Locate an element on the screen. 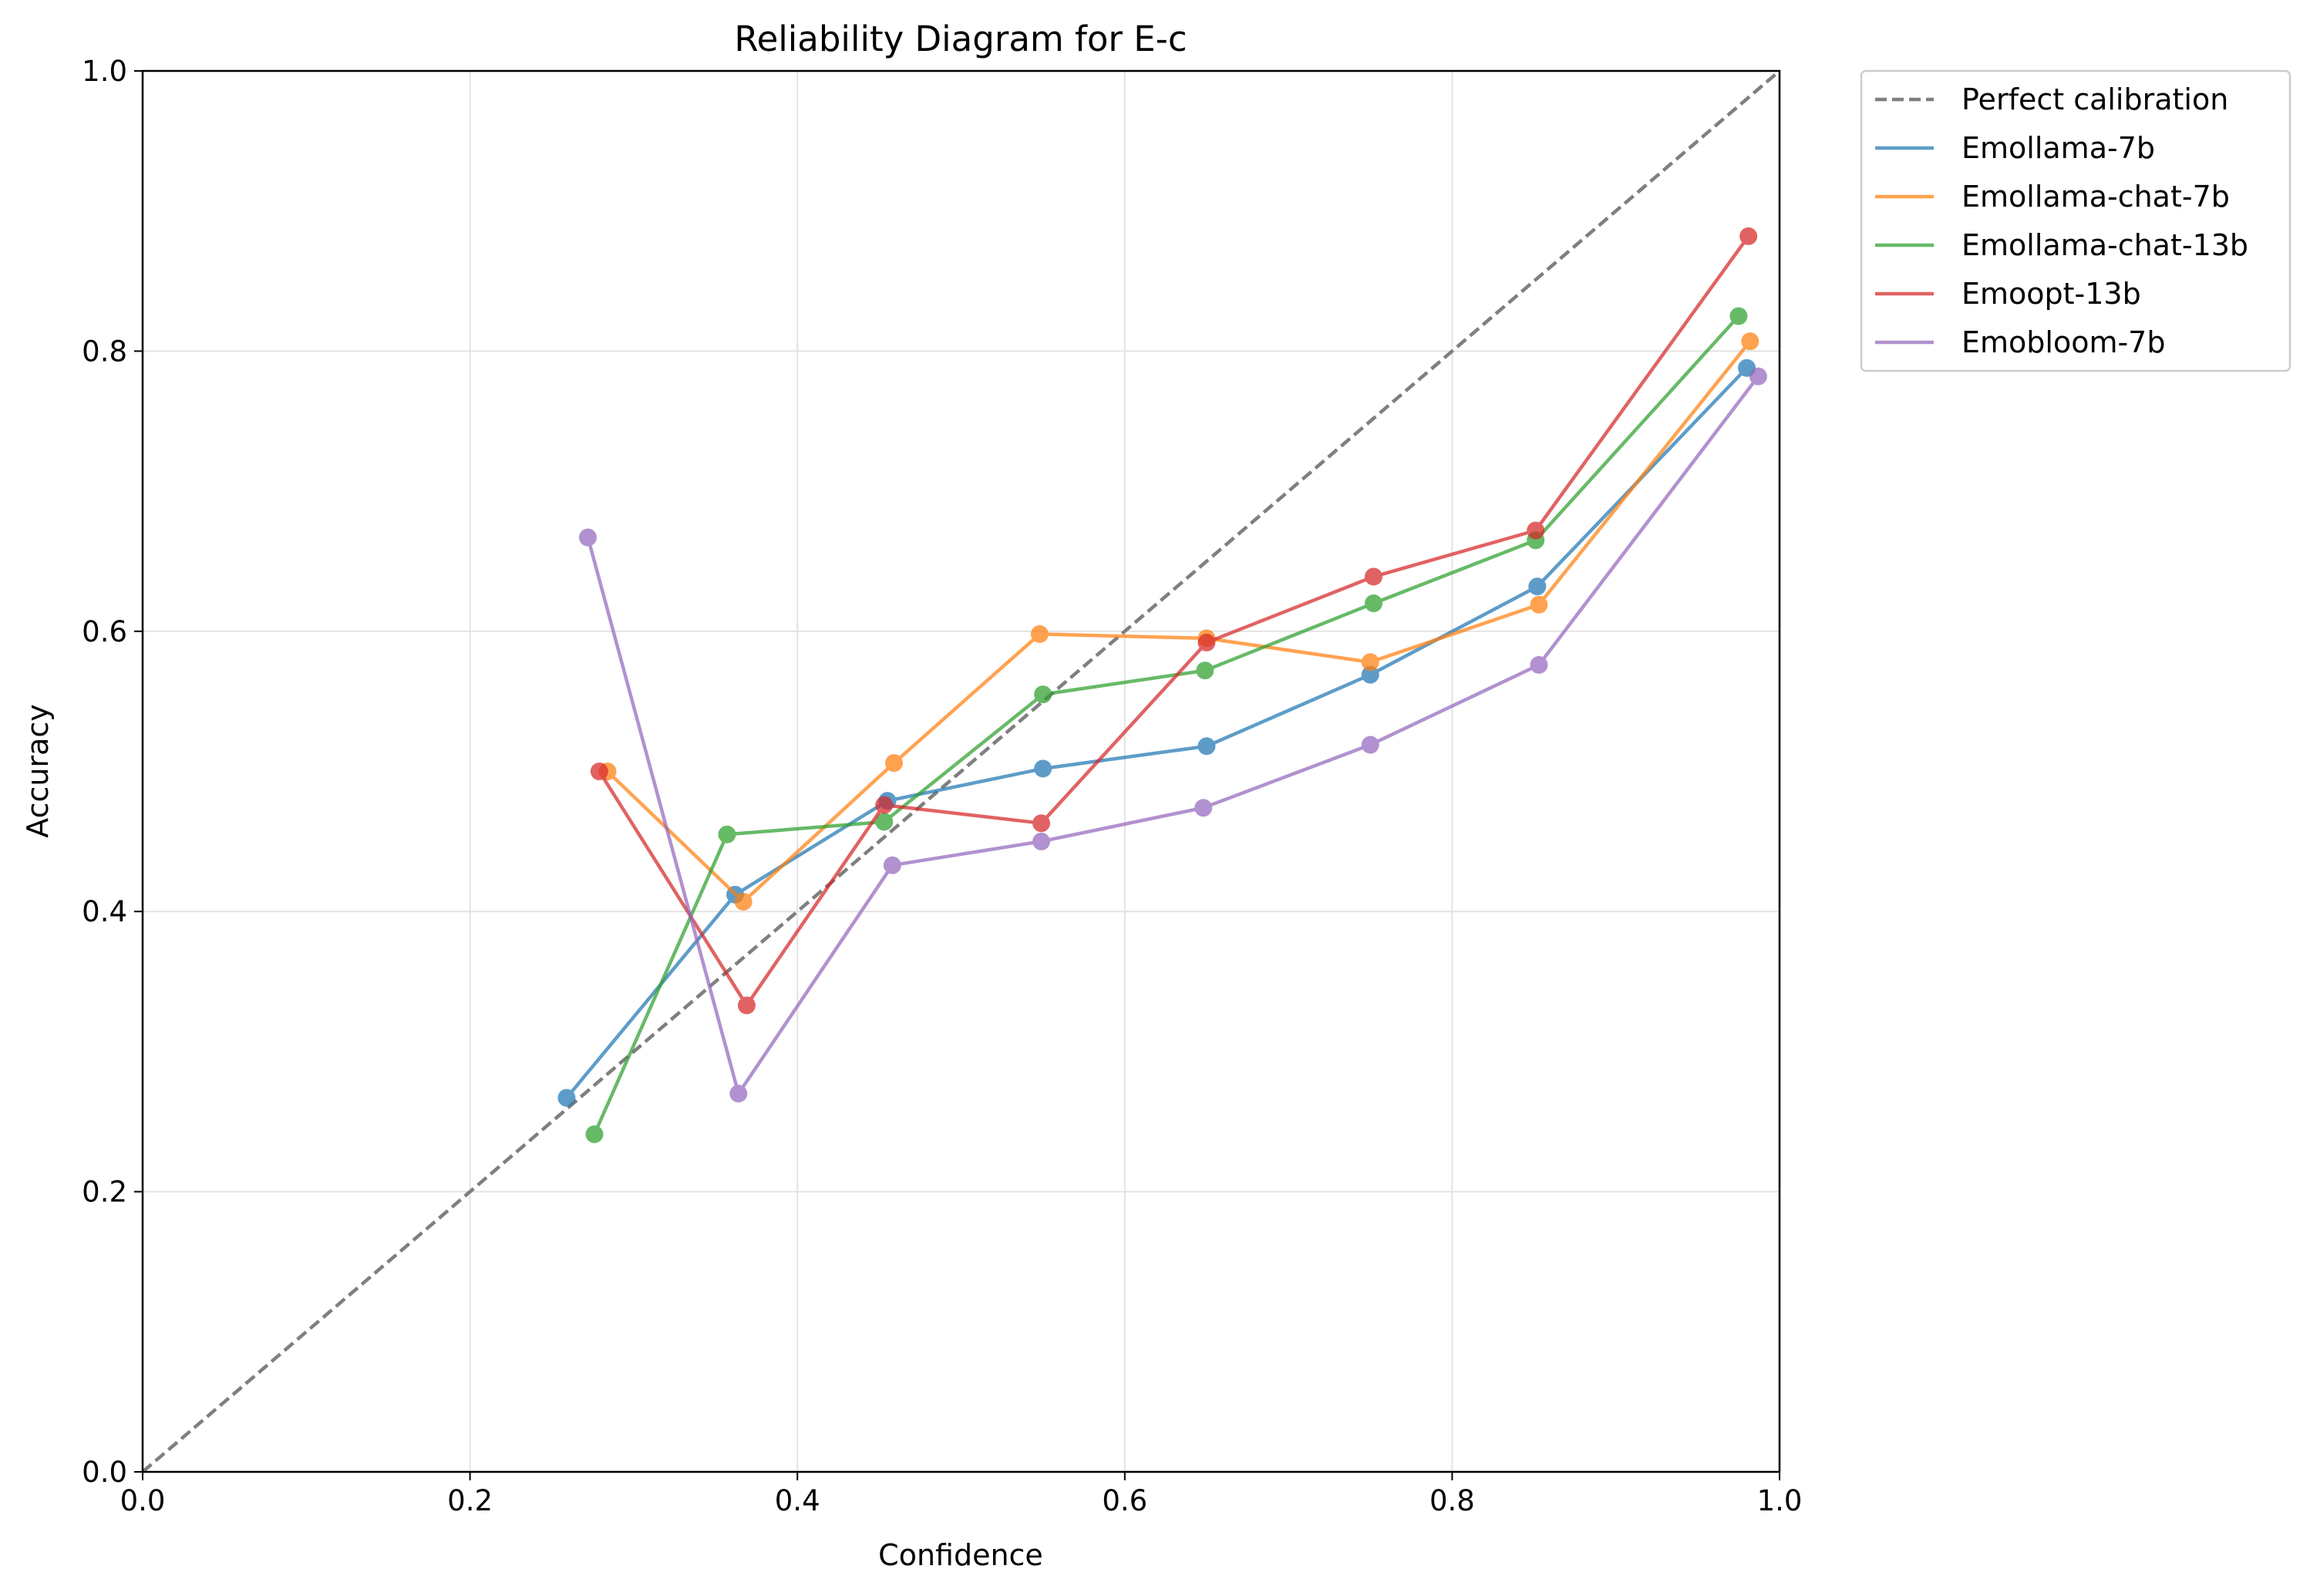  x-tick-label: 1.0 is located at coordinates (1780, 1500).